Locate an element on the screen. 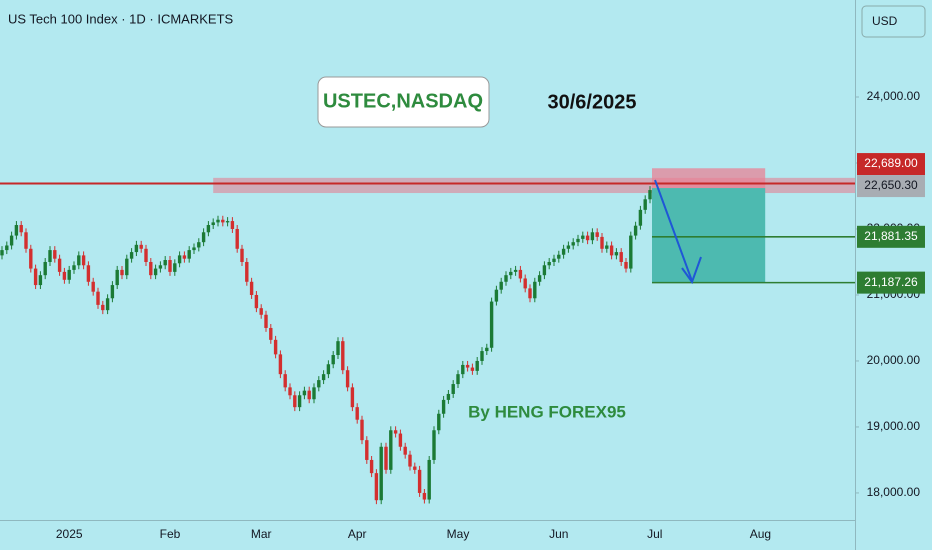 The height and width of the screenshot is (550, 932). price-label: 21,881.35 is located at coordinates (891, 236).